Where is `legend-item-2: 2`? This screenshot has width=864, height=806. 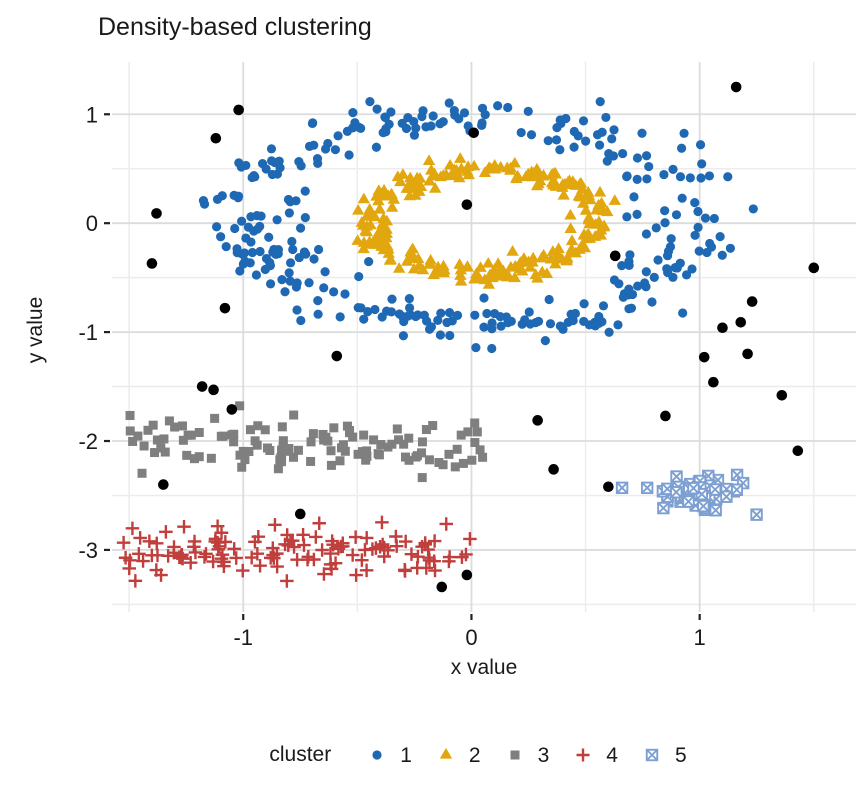 legend-item-2: 2 is located at coordinates (458, 755).